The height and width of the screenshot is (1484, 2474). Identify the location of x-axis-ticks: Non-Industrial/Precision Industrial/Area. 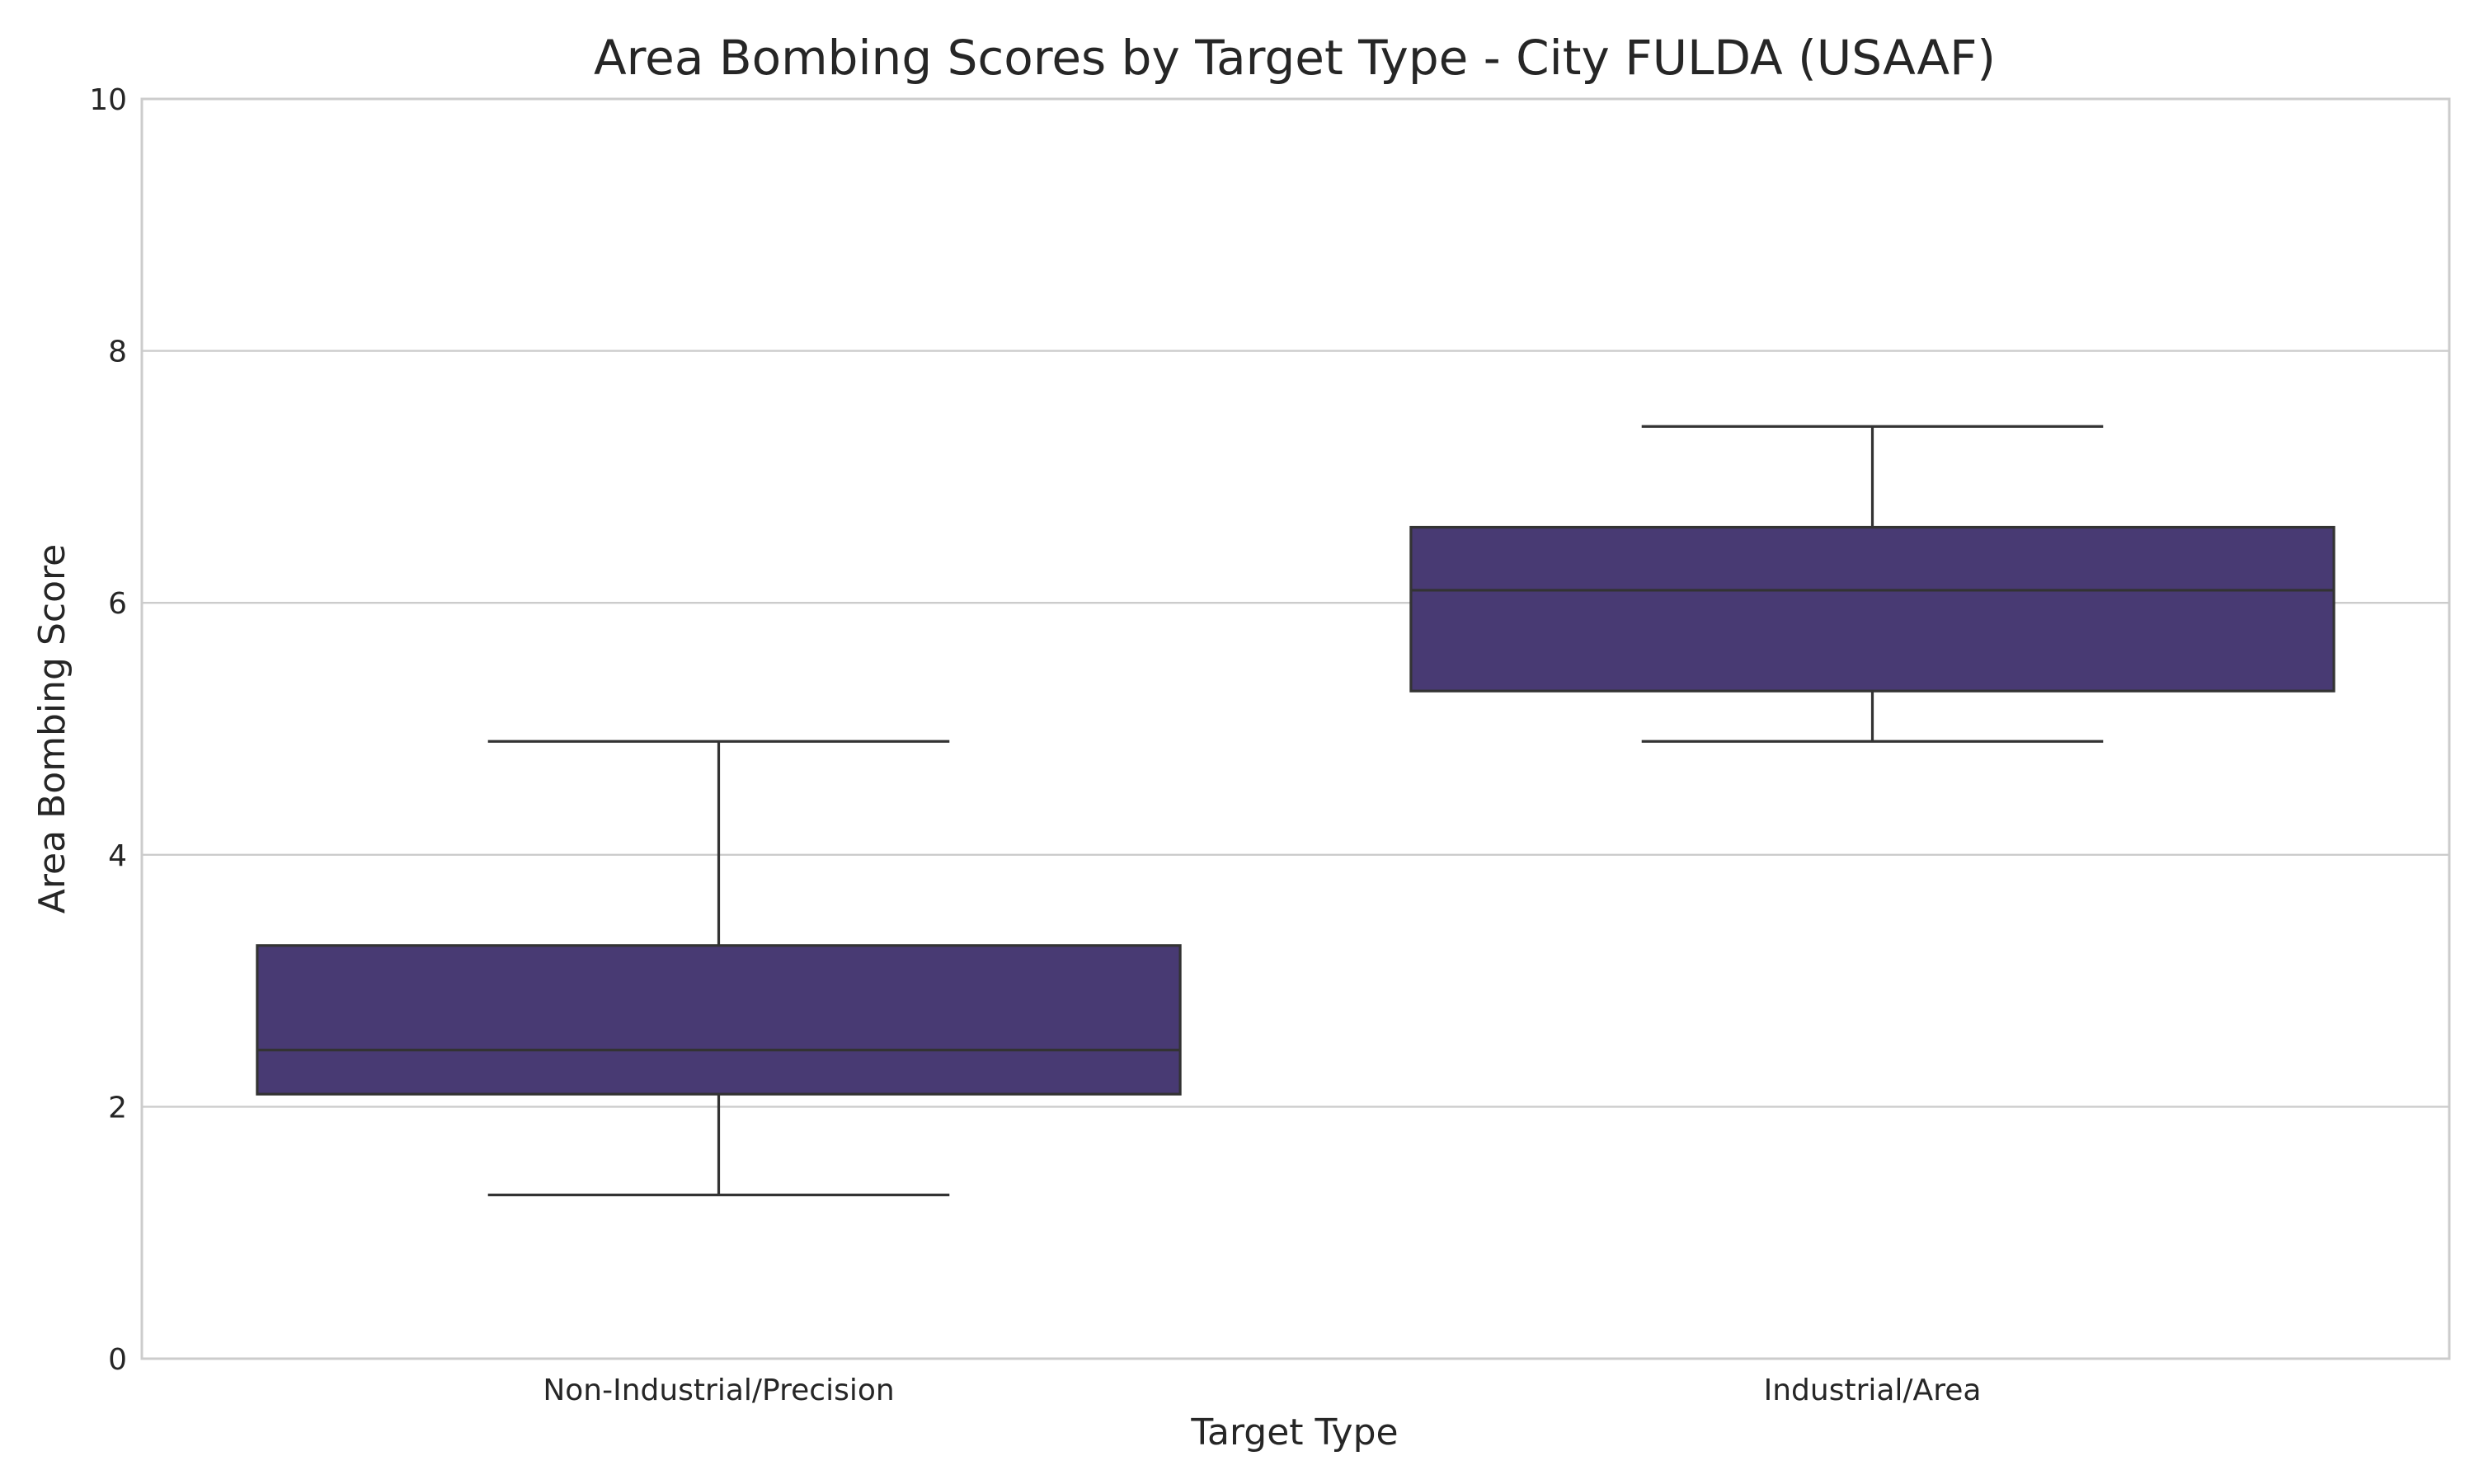
(1262, 1390).